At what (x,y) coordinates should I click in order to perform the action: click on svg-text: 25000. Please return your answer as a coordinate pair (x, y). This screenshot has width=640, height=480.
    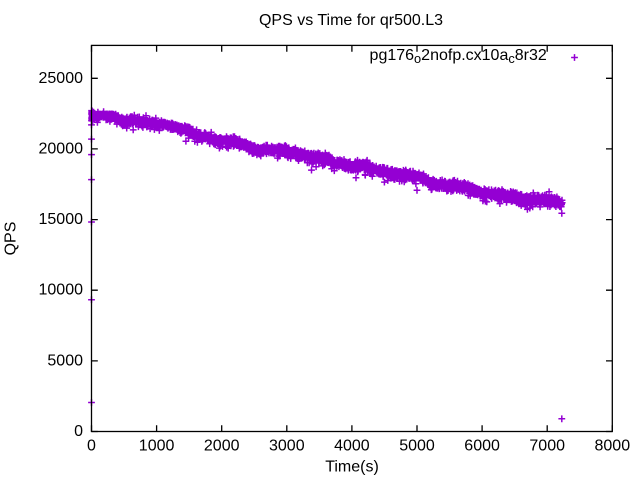
    Looking at the image, I should click on (61, 78).